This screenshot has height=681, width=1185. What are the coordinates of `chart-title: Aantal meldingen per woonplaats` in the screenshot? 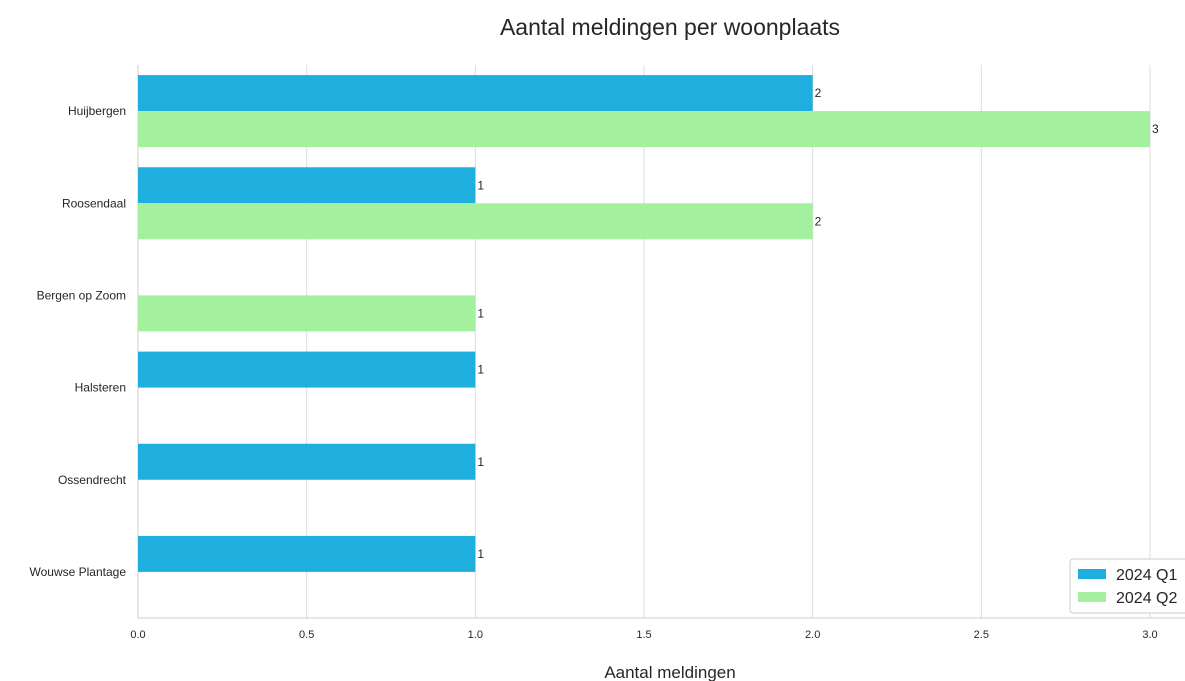 It's located at (670, 27).